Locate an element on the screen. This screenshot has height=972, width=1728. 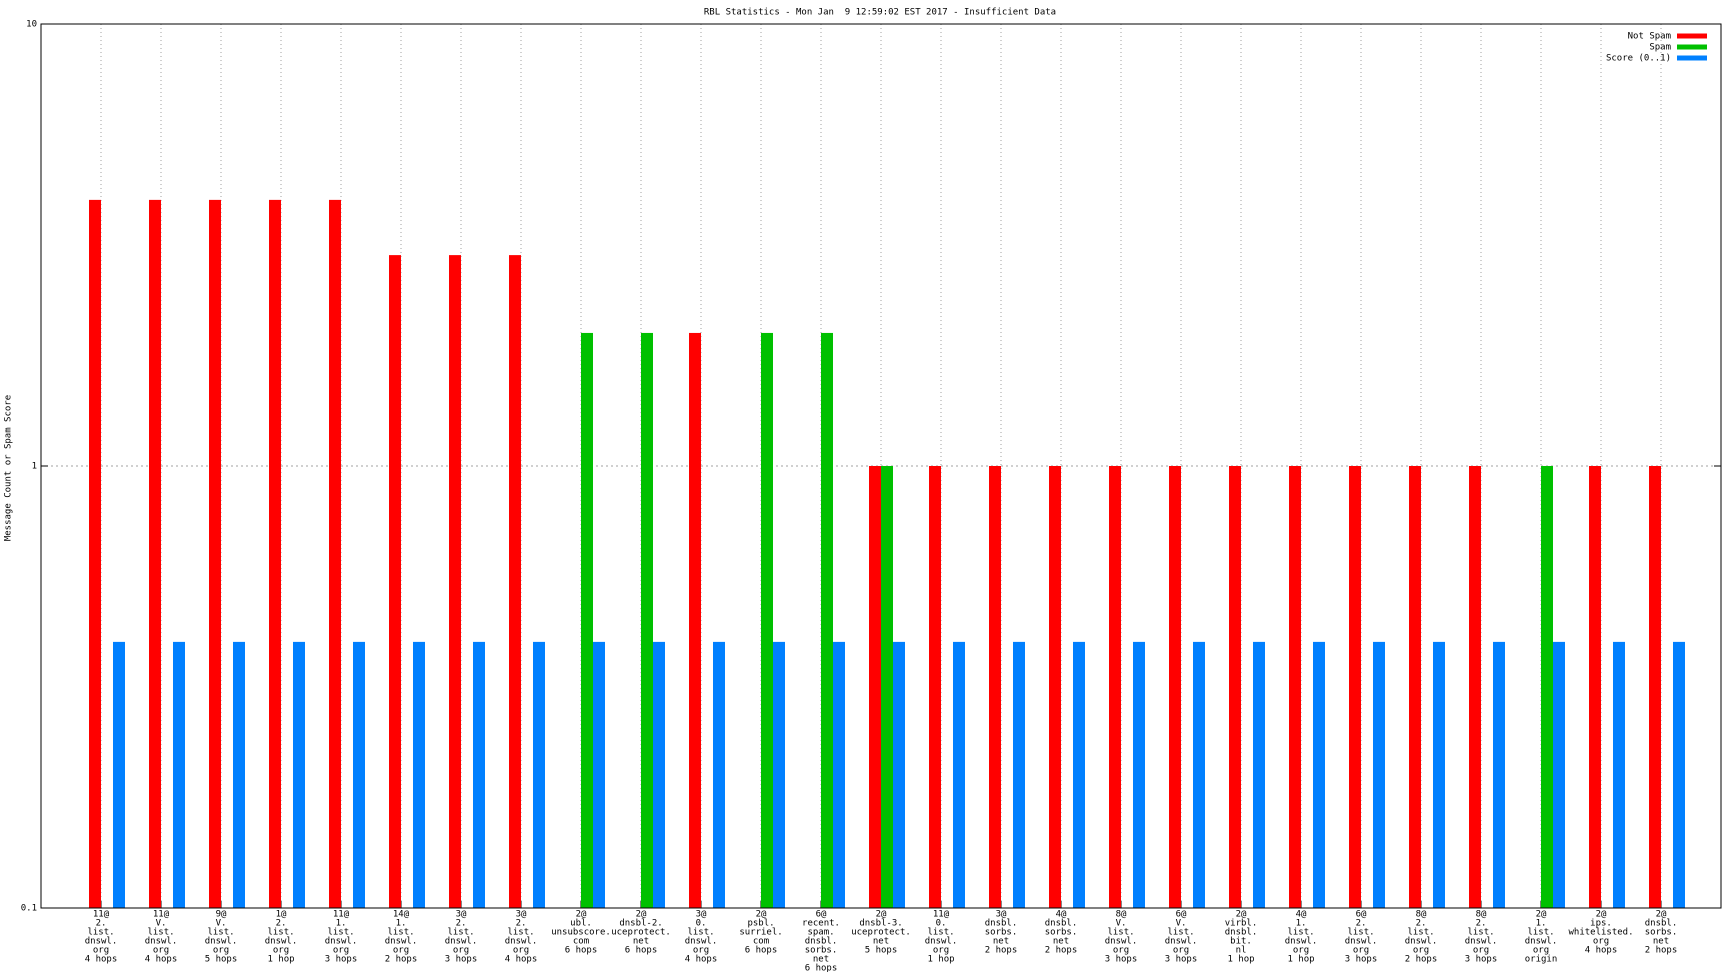
x-tick-label: 4@ is located at coordinates (1301, 915).